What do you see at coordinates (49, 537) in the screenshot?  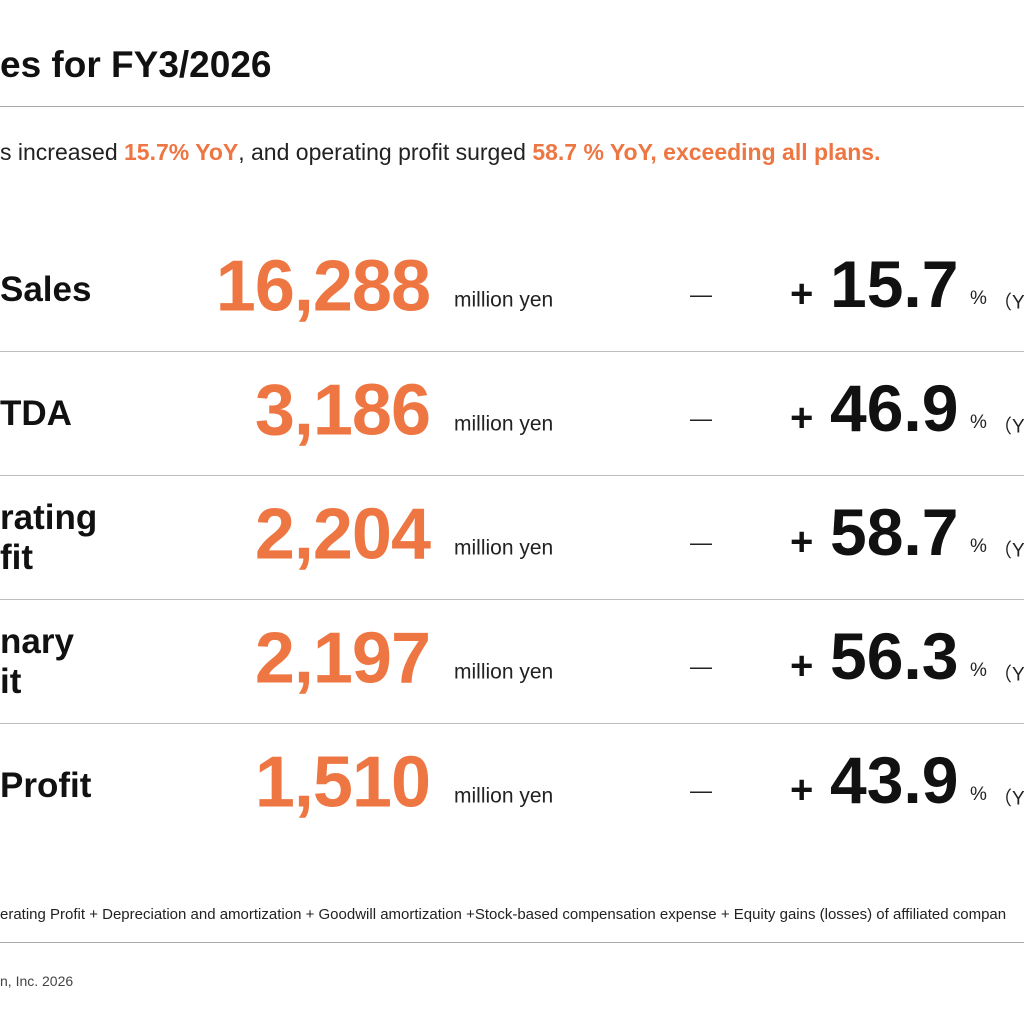 I see `metric-label: rating fit` at bounding box center [49, 537].